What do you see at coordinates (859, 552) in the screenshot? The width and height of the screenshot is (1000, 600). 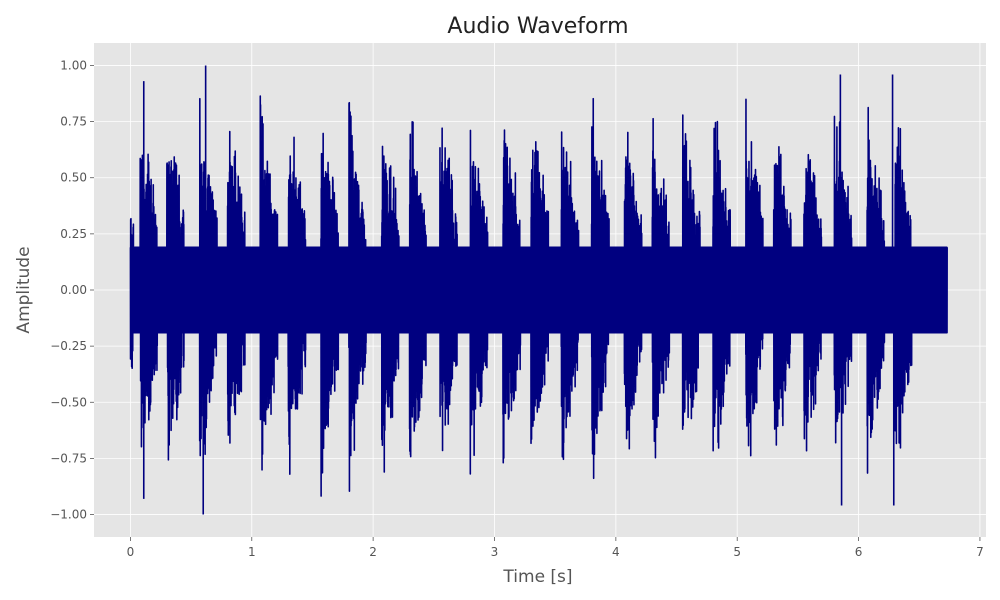 I see `x-tick-label: 6` at bounding box center [859, 552].